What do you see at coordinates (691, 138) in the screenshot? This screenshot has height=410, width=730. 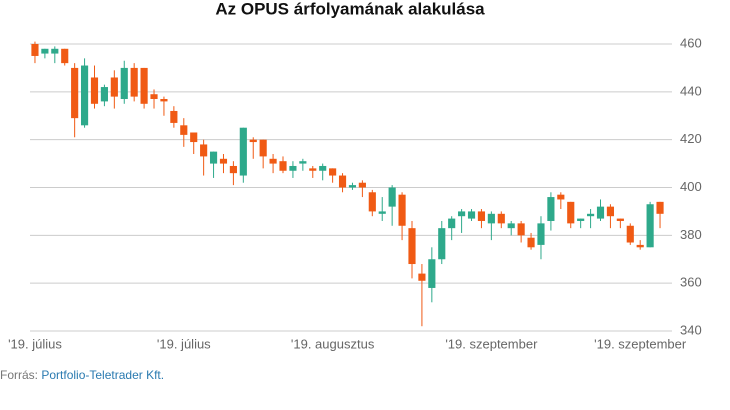 I see `y-tick-label: 420` at bounding box center [691, 138].